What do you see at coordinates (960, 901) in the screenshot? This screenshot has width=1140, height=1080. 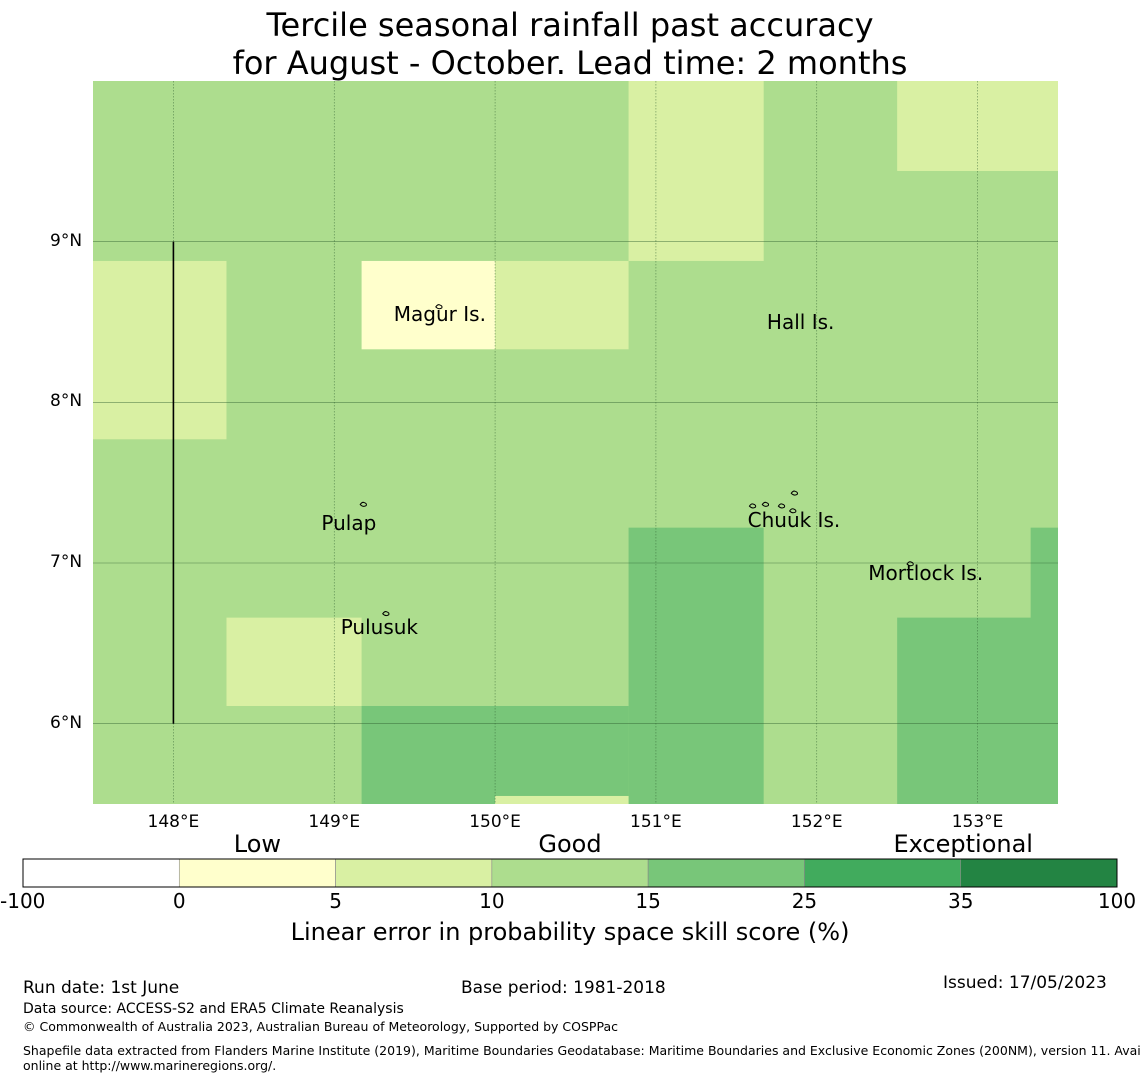 I see `colorbar-tick-label: 35` at bounding box center [960, 901].